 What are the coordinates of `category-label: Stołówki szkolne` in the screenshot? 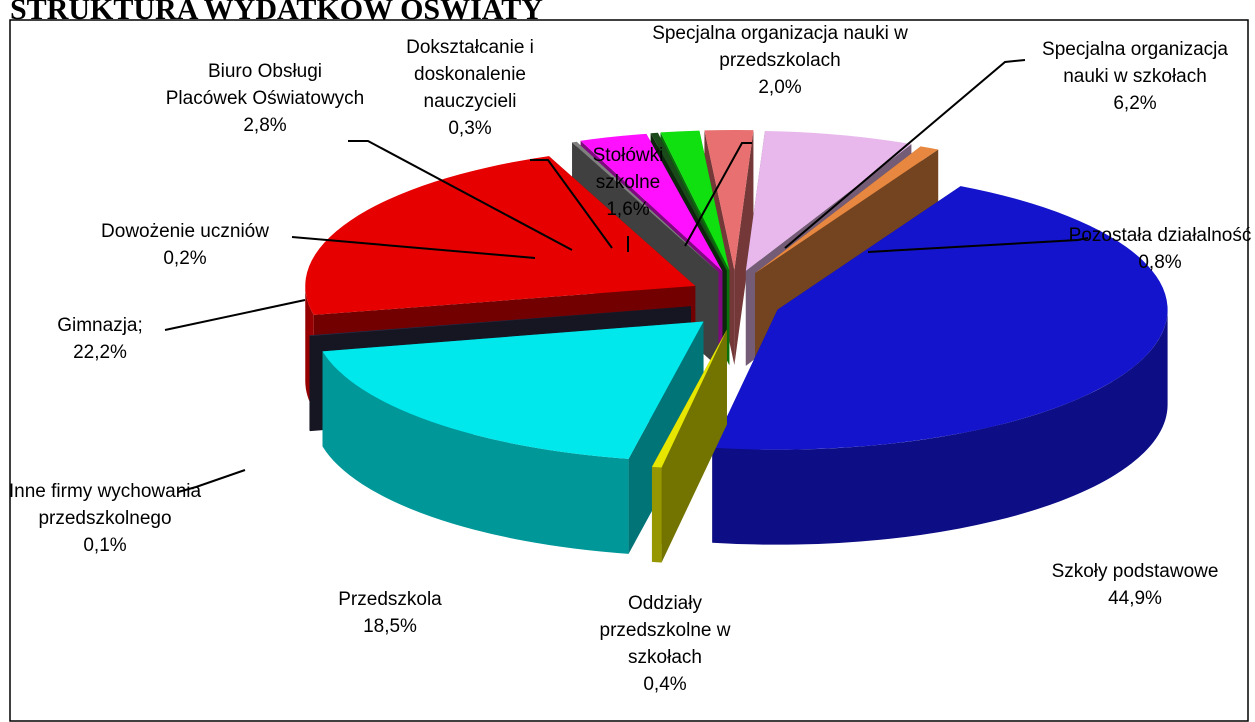 It's located at (628, 169).